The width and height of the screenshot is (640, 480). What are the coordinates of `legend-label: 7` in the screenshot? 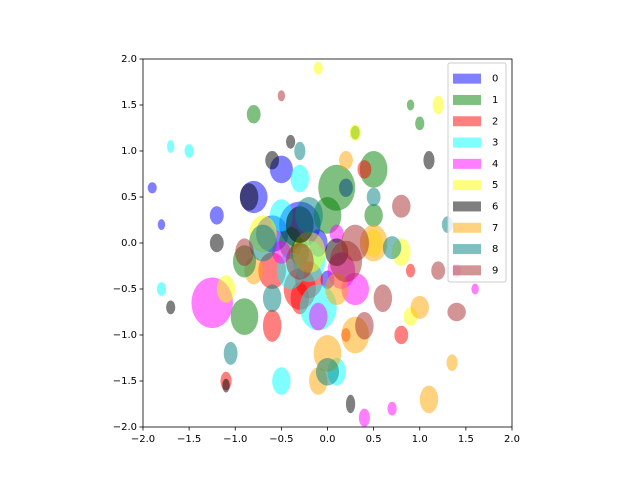 It's located at (495, 228).